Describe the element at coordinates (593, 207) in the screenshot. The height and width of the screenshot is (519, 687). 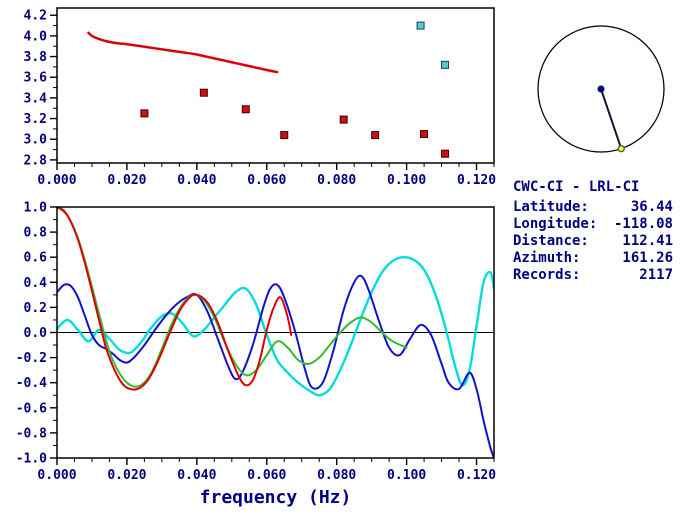
I see `info-row-latitude: Latitude: 36.44` at that location.